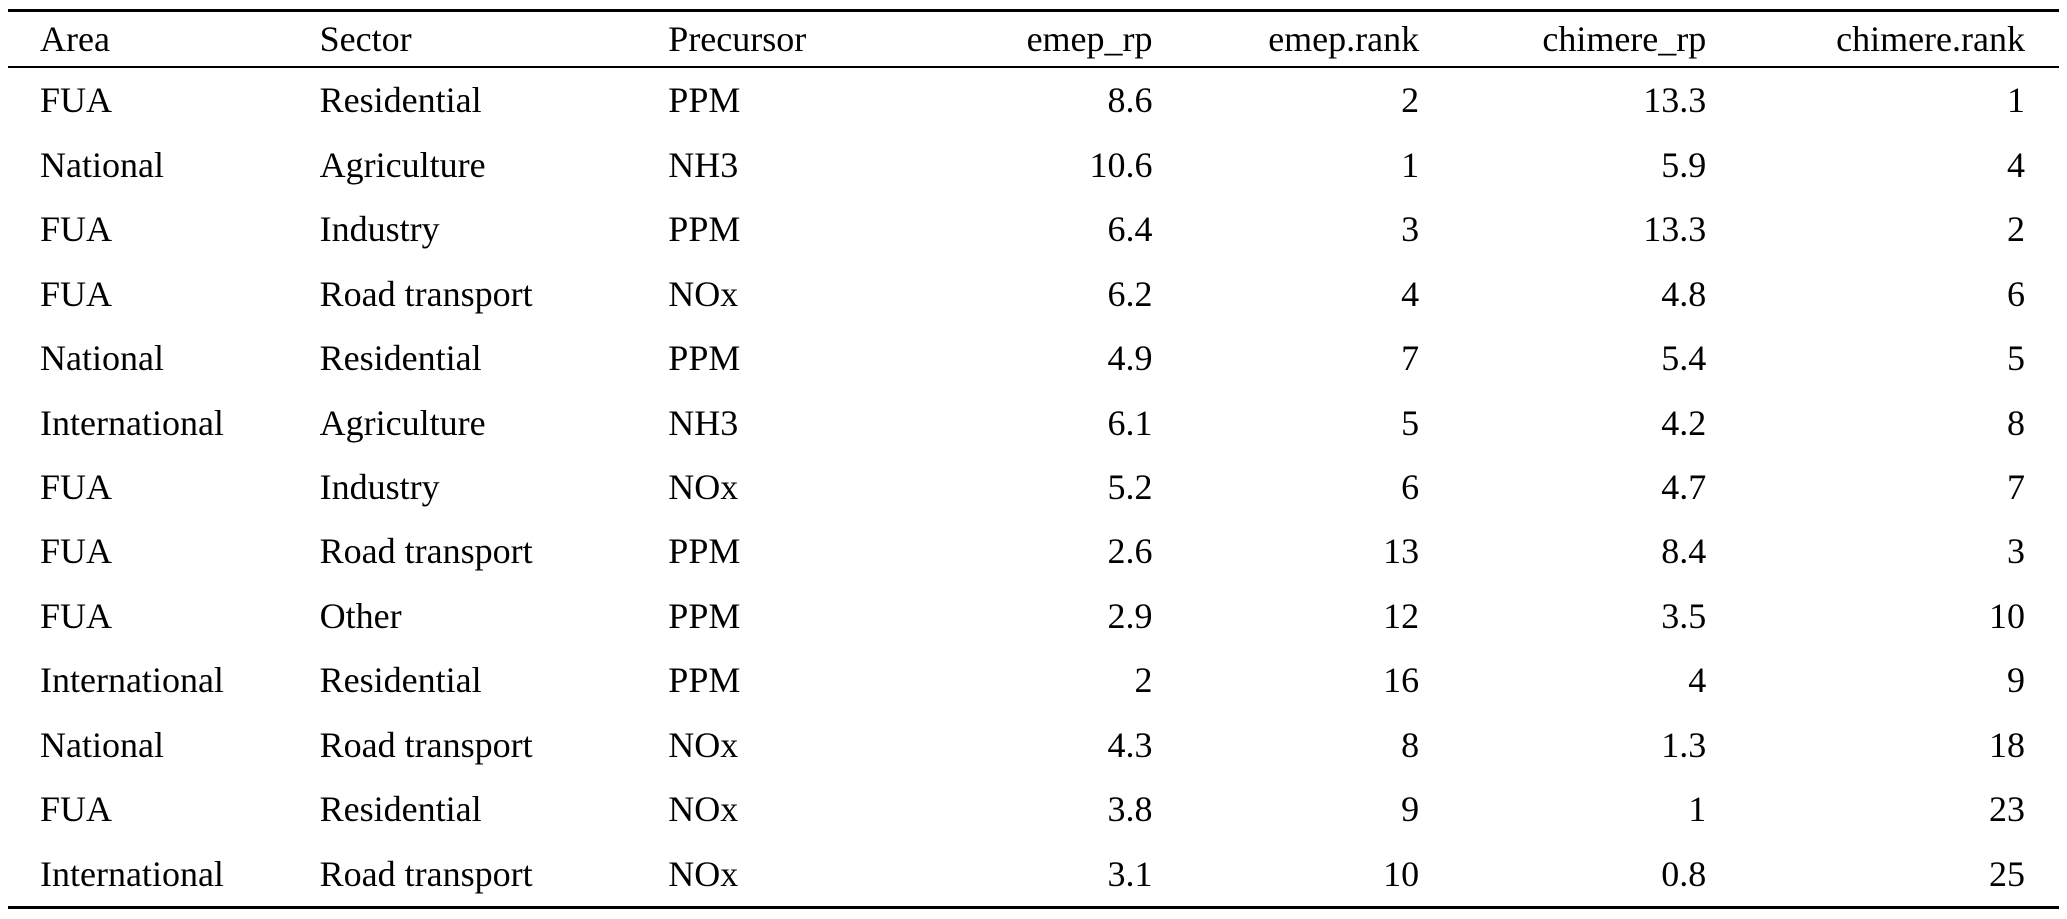  Describe the element at coordinates (2007, 809) in the screenshot. I see `table-cell: 23` at that location.